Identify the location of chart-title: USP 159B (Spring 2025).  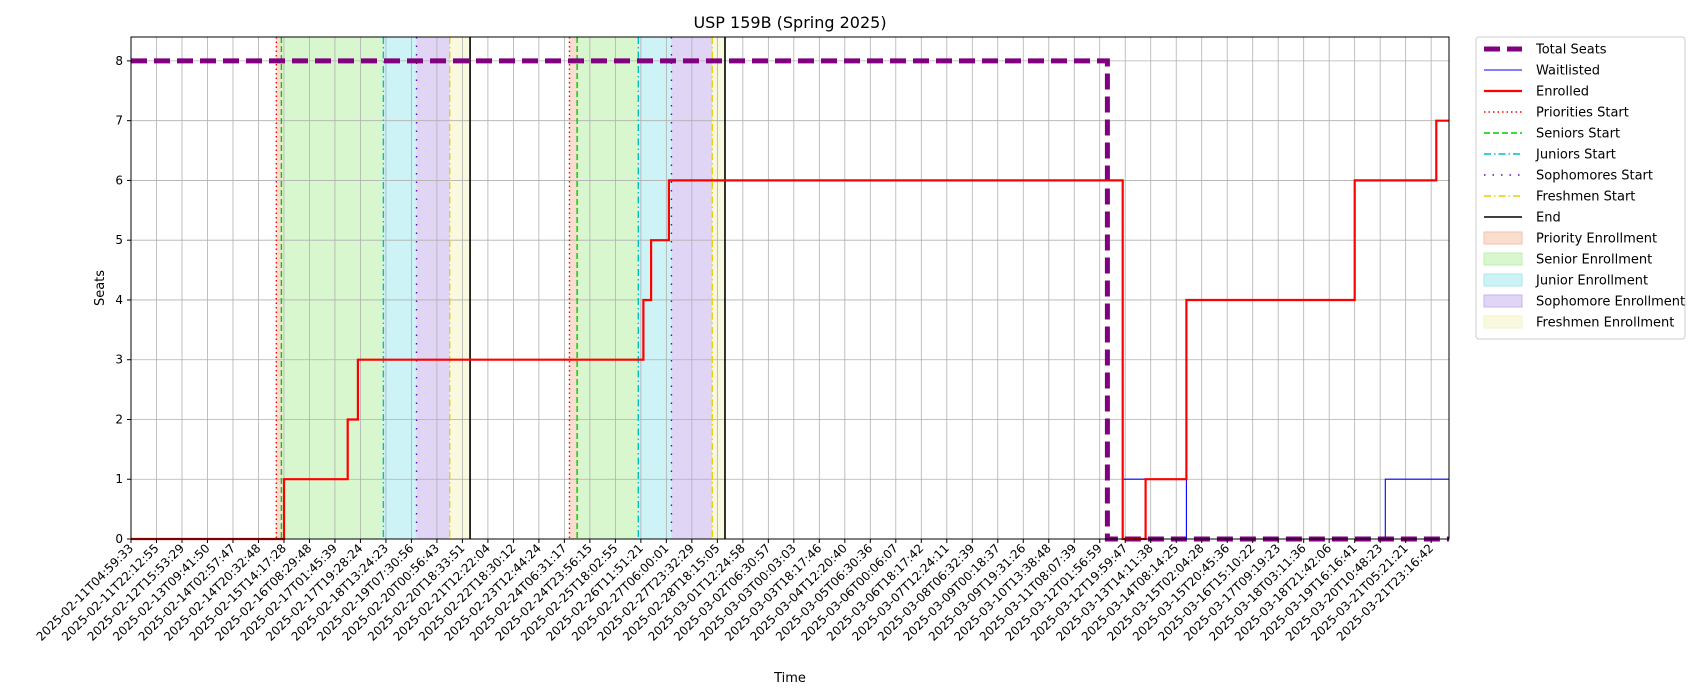
(789, 22).